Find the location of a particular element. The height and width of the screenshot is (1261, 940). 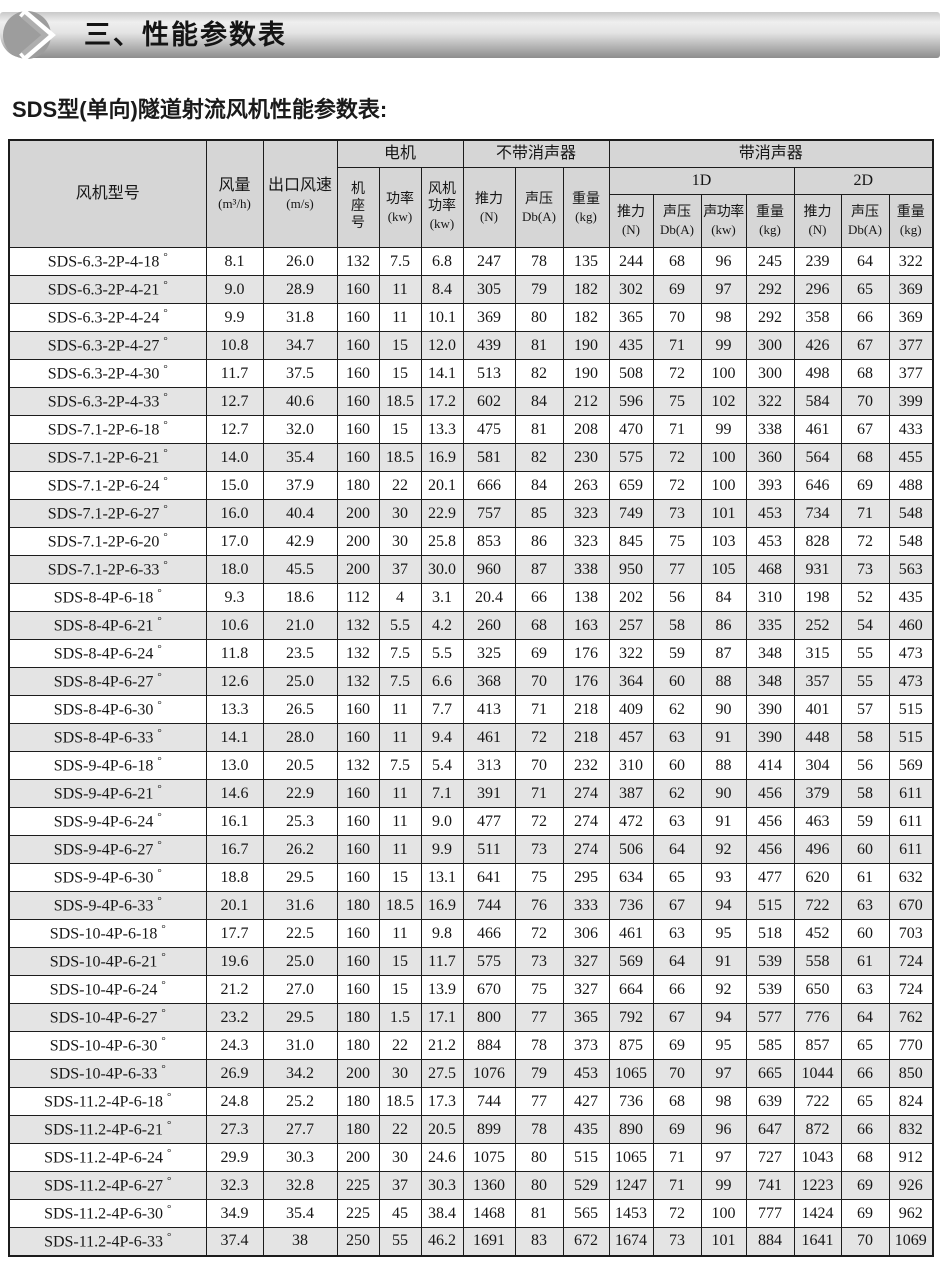

value-cell: 132 is located at coordinates (358, 765).